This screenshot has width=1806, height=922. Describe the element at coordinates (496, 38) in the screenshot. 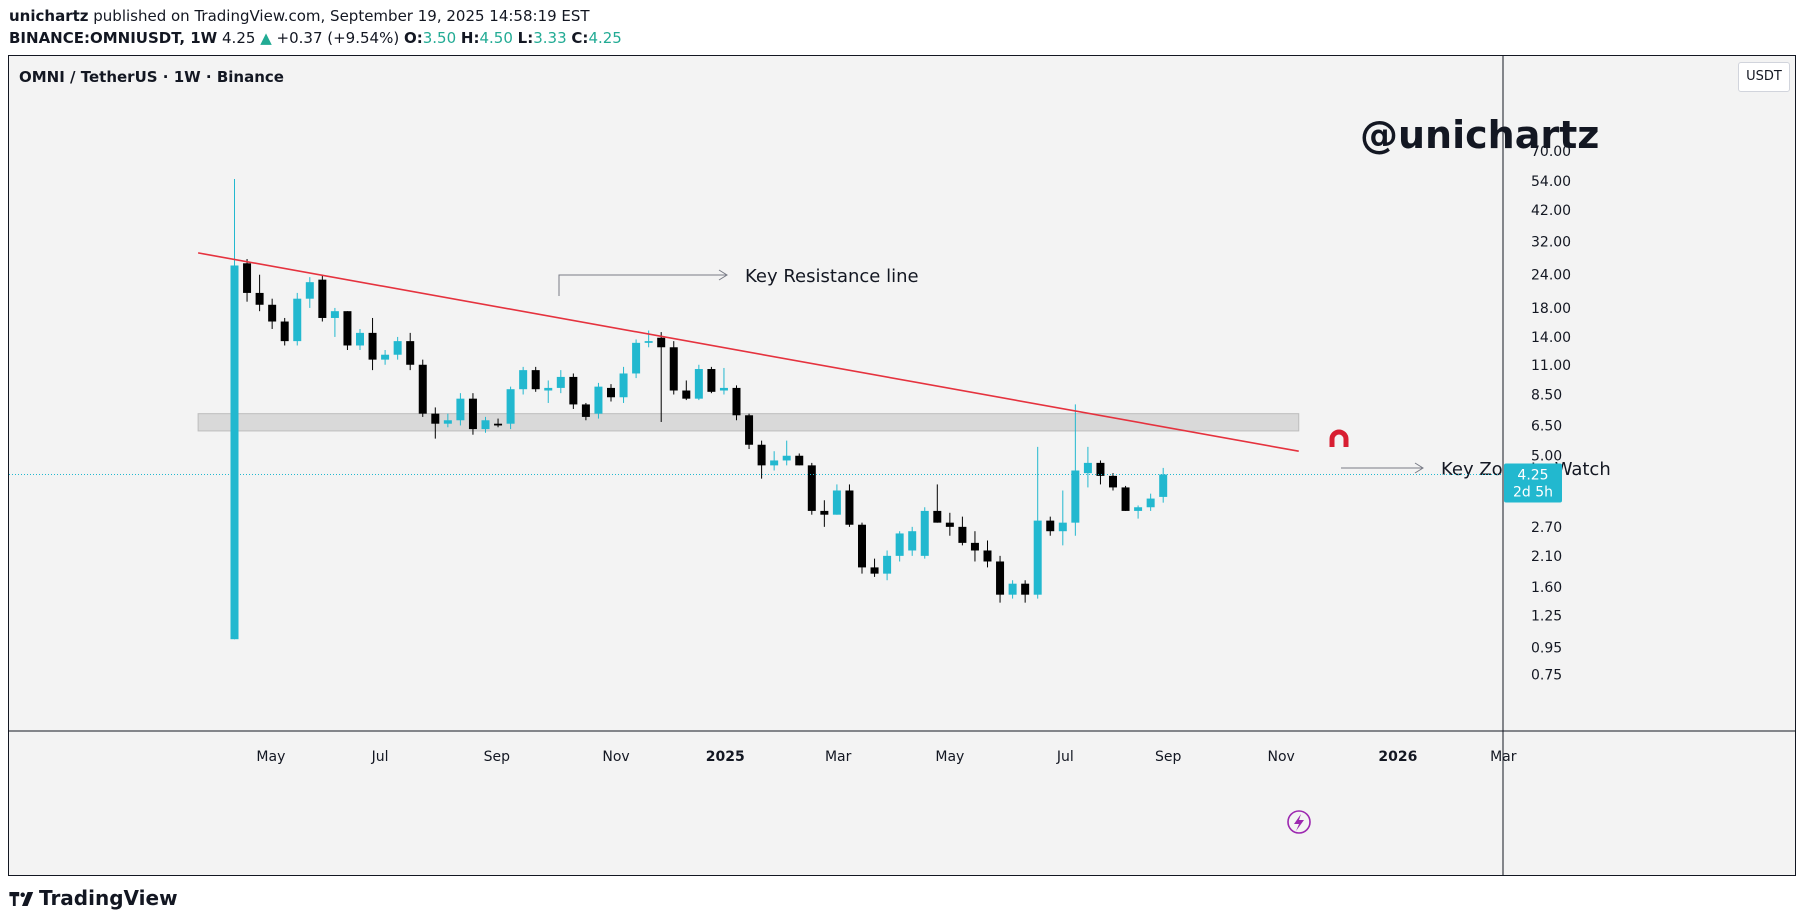

I see `high-value: 4.50` at that location.